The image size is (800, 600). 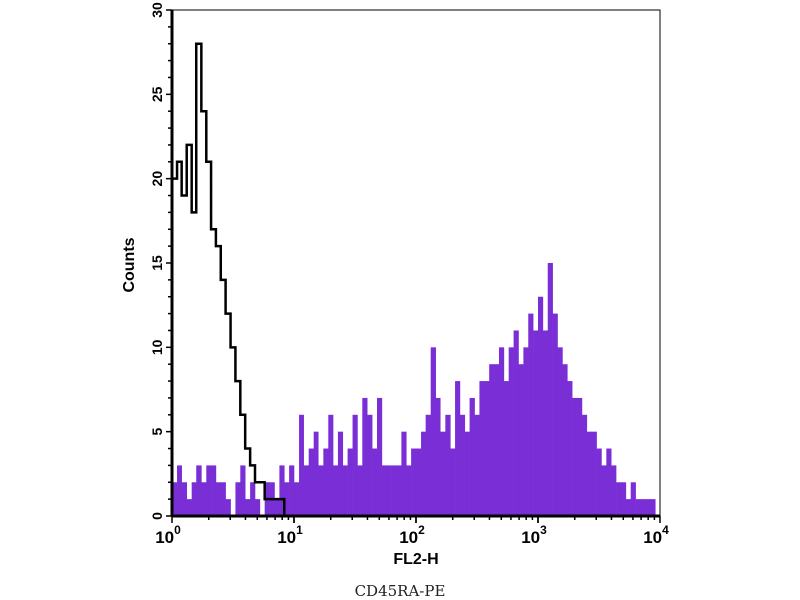 I want to click on y-tick-label: 0, so click(x=157, y=516).